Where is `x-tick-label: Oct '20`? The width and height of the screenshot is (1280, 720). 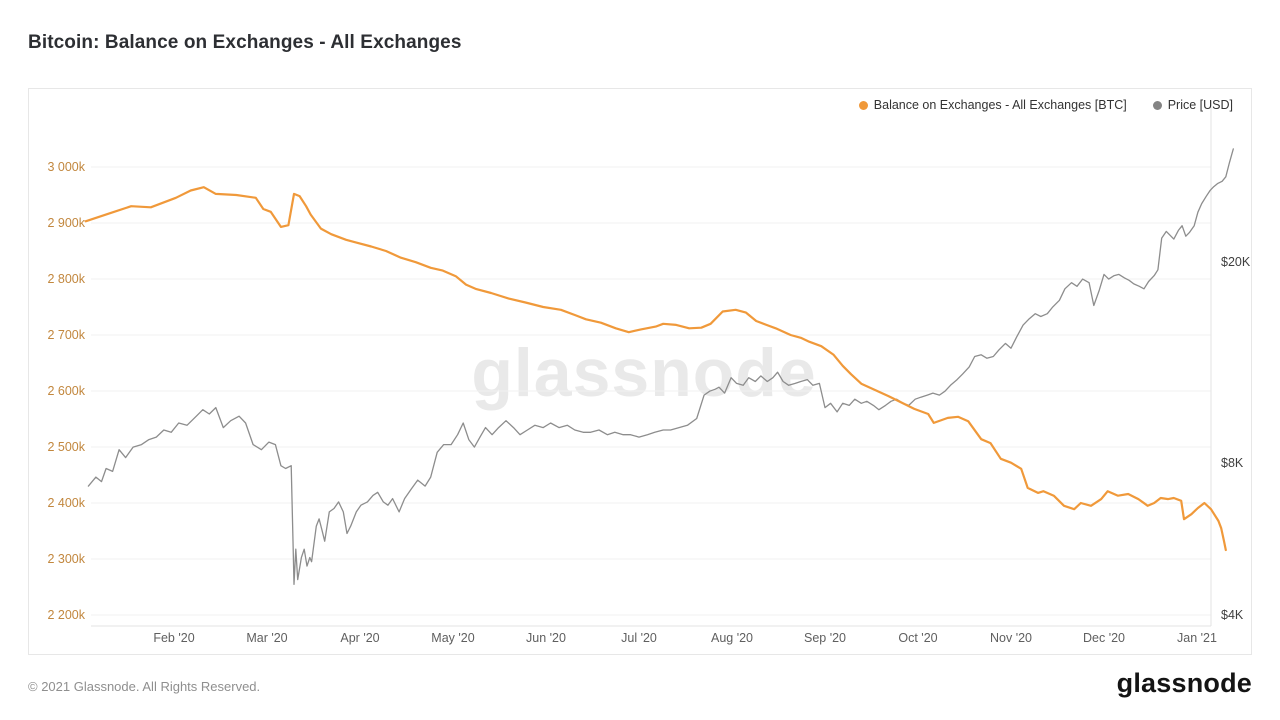
x-tick-label: Oct '20 is located at coordinates (917, 638).